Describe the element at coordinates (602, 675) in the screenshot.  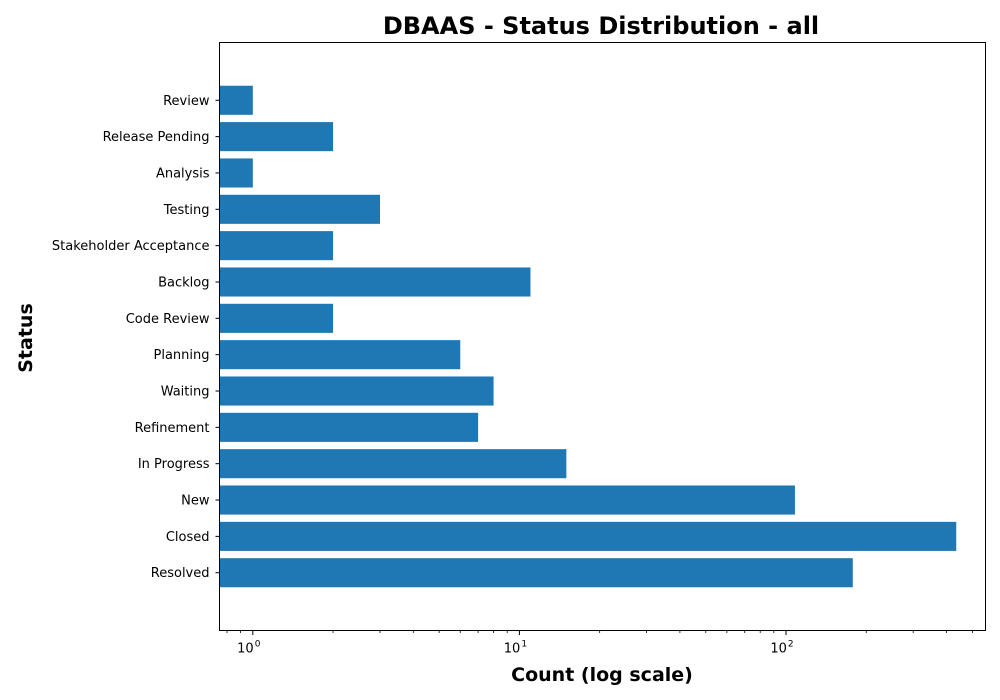
I see `x-axis-label: Count (log scale)` at that location.